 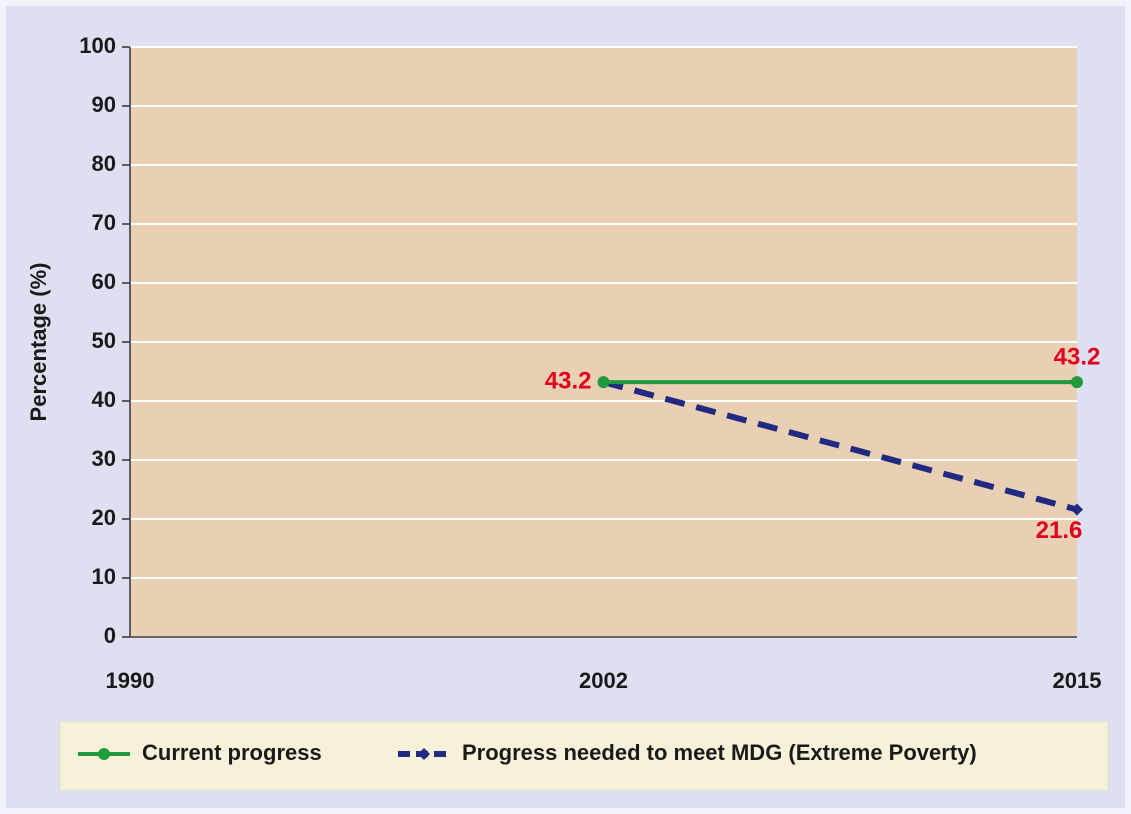 I want to click on y-tick-label: 20, so click(x=104, y=517).